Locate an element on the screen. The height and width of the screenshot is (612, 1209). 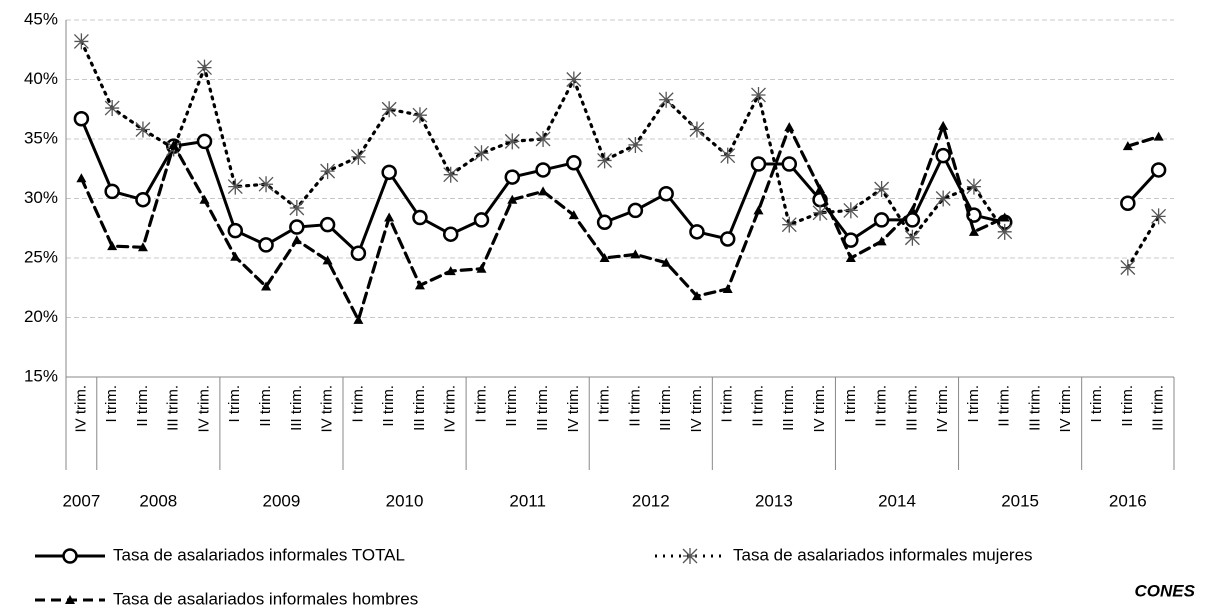
year-label: 2014 is located at coordinates (897, 500).